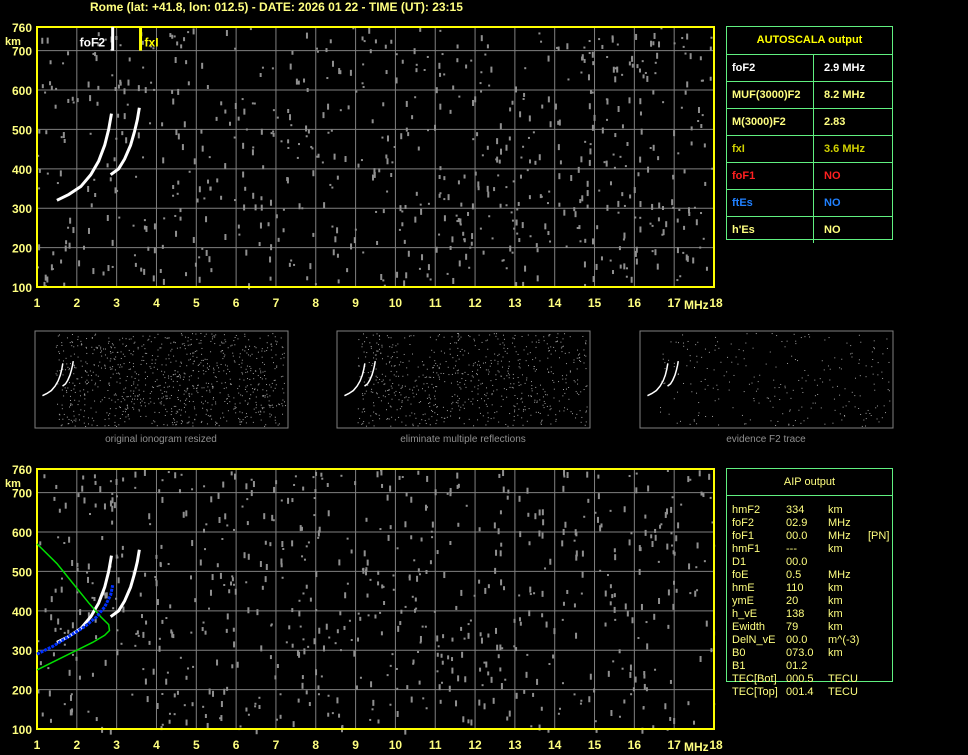 The width and height of the screenshot is (968, 755). I want to click on x-tick-label: 17, so click(674, 303).